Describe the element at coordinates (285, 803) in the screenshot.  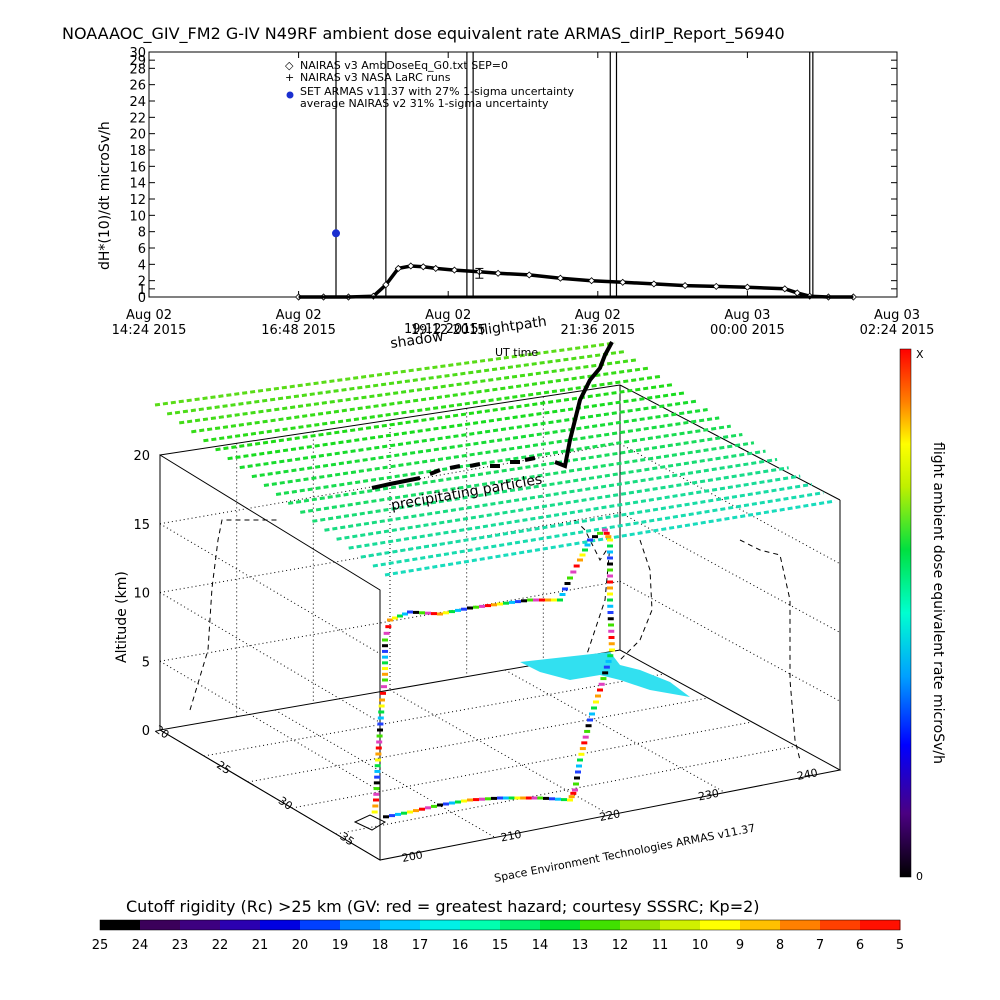
I see `latitude-tick-label: 30` at that location.